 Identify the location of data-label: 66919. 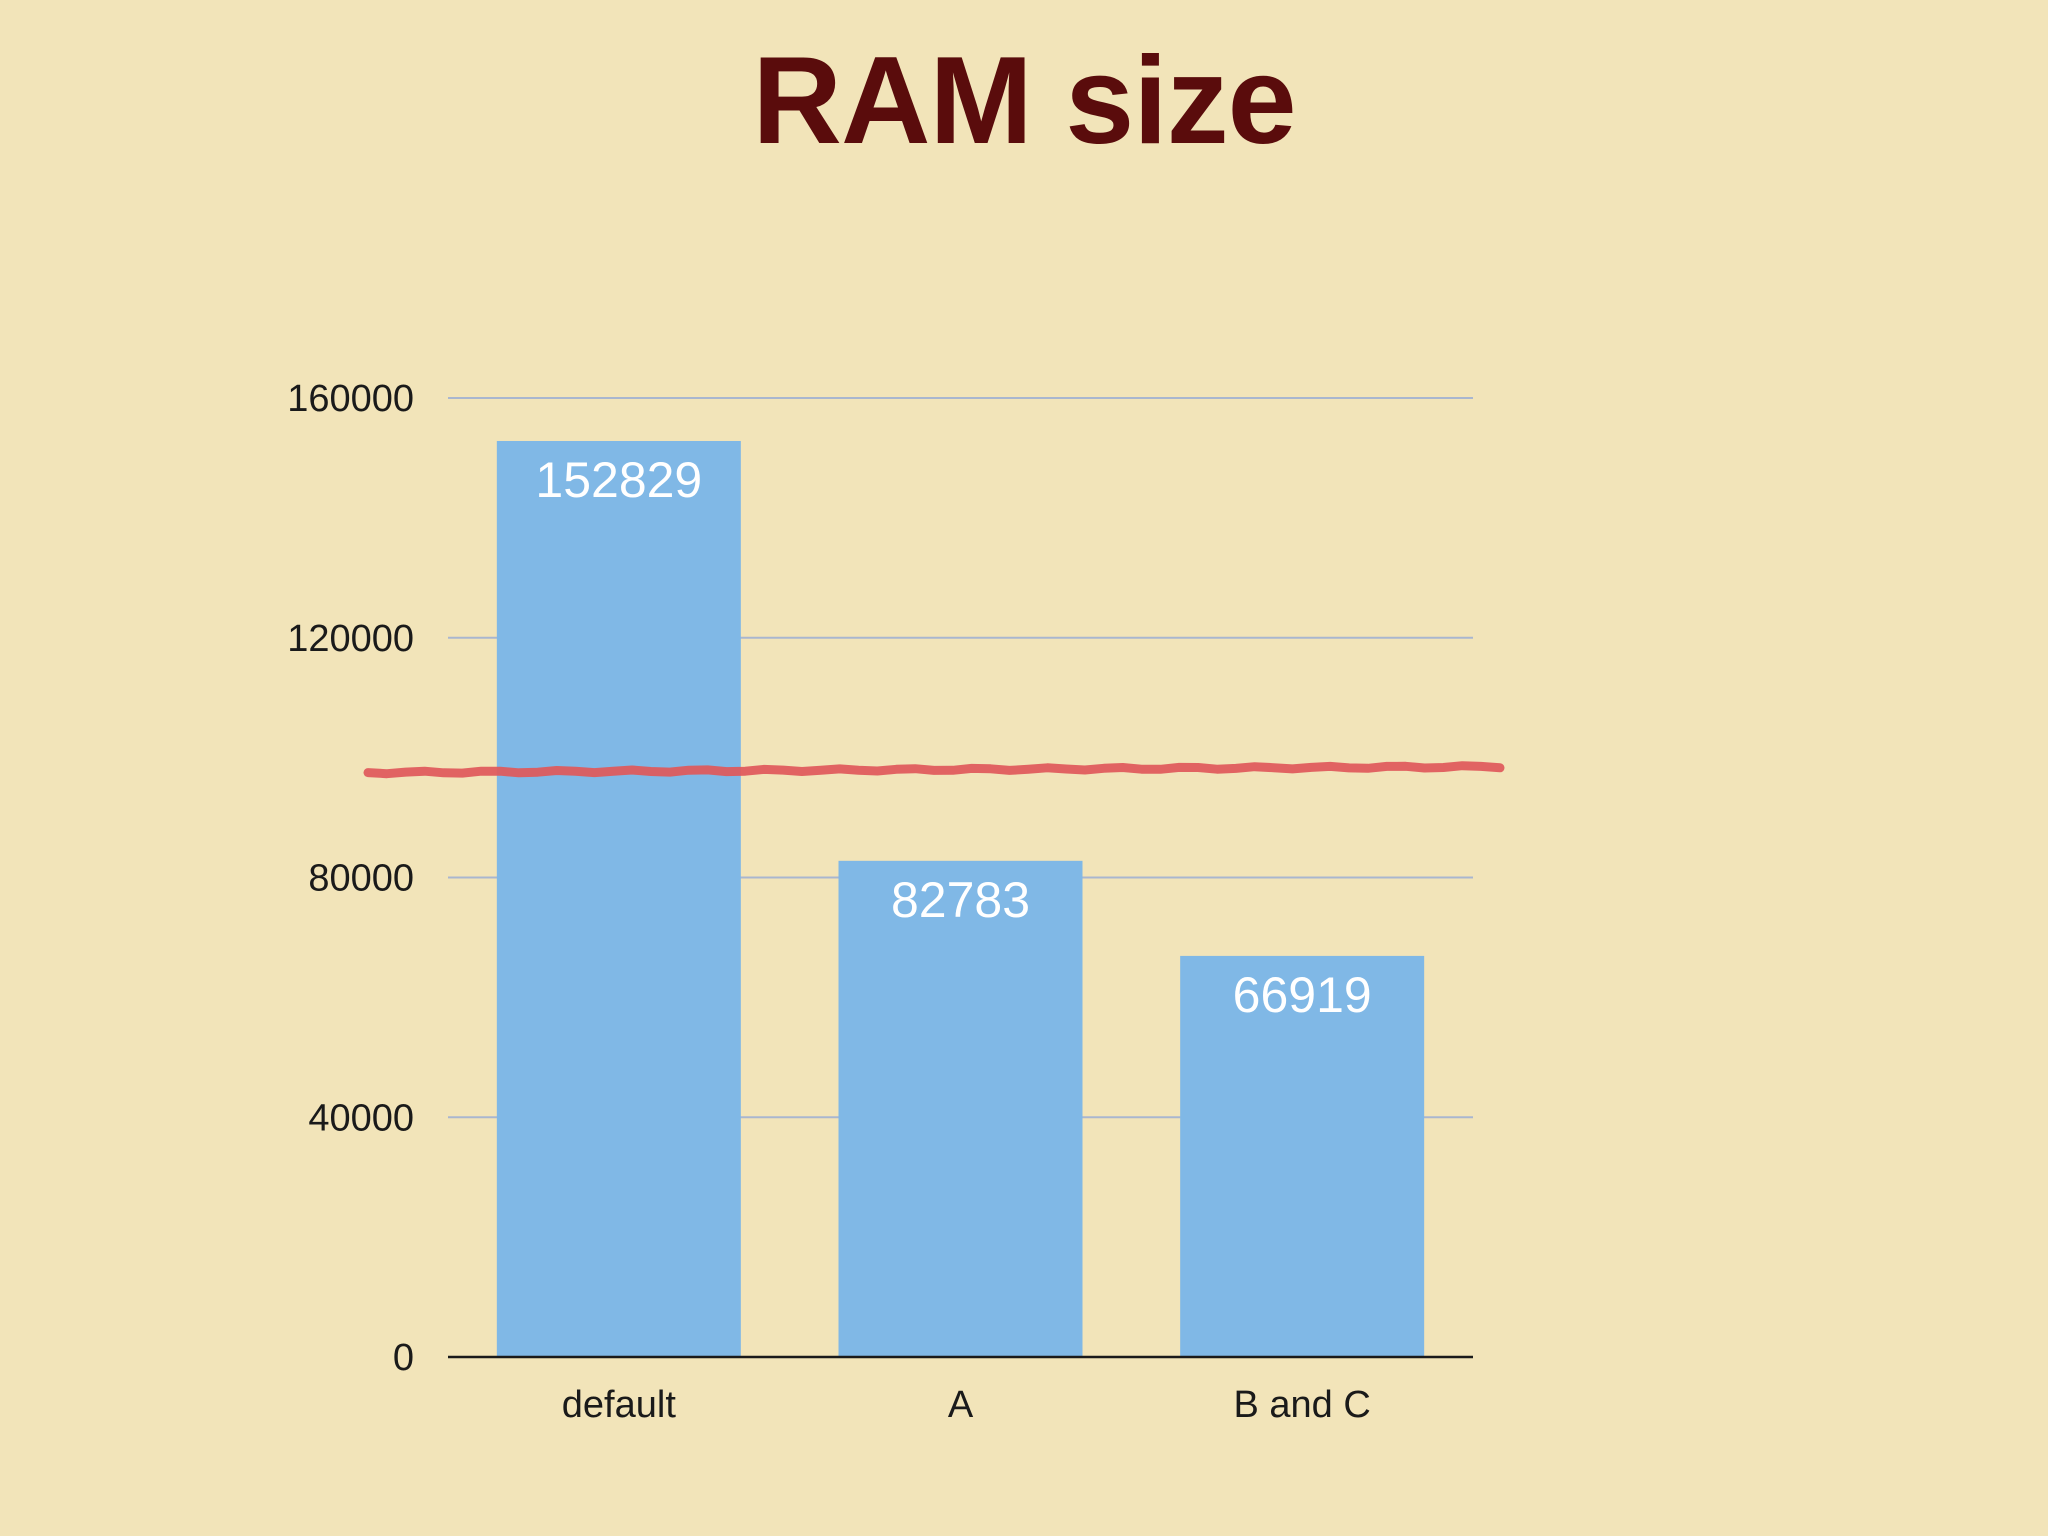
(1302, 995).